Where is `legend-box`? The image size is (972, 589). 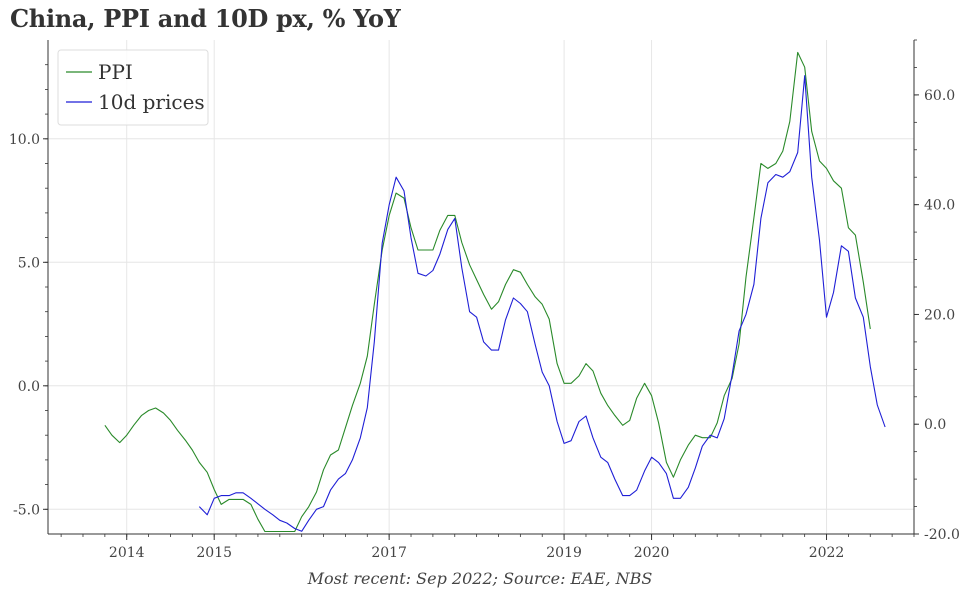
legend-box is located at coordinates (133, 87).